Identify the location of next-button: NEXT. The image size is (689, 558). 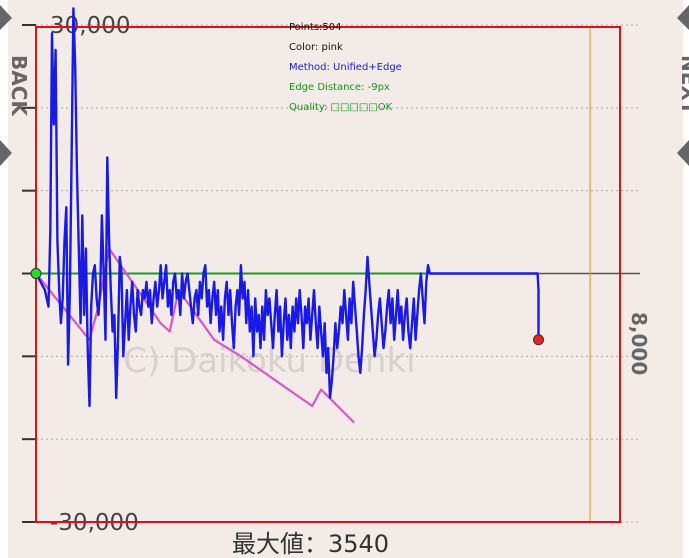
(683, 85).